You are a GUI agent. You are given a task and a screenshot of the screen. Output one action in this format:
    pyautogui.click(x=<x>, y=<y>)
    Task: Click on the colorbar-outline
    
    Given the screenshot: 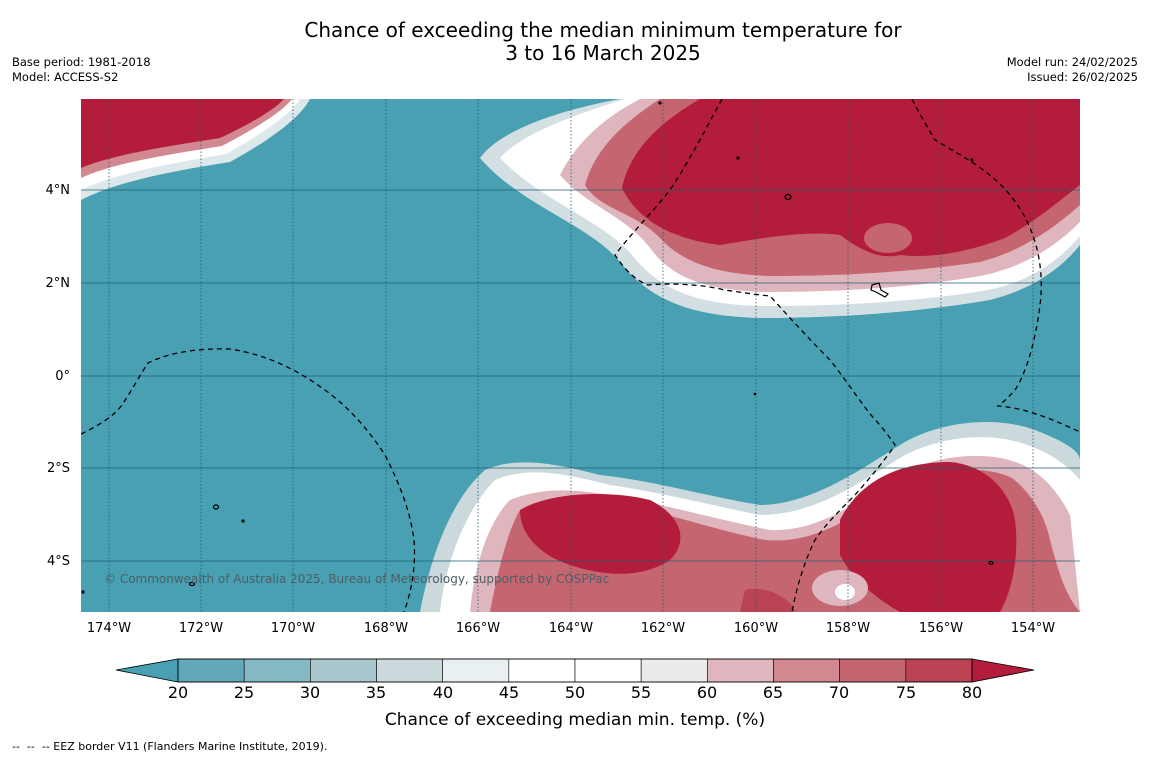 What is the action you would take?
    pyautogui.click(x=575, y=670)
    